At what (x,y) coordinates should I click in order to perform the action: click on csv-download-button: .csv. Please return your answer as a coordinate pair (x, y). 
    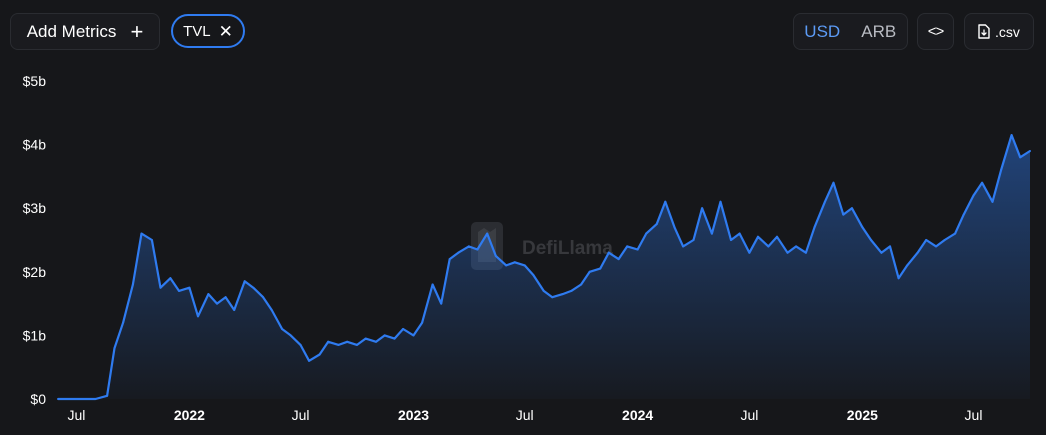
    Looking at the image, I should click on (999, 31).